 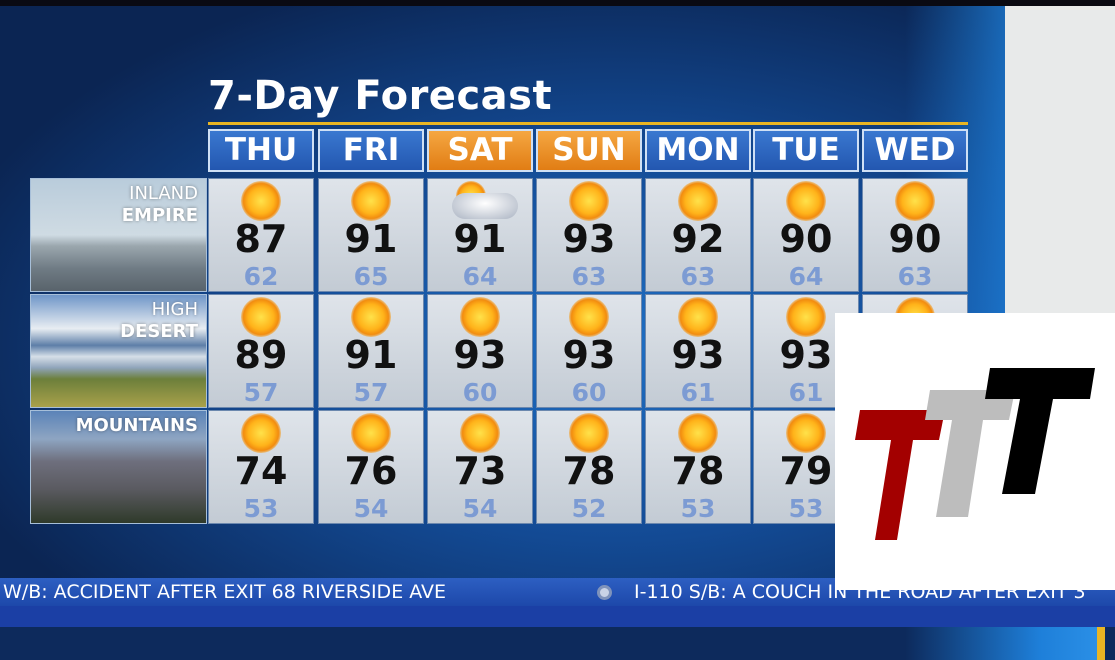 What do you see at coordinates (806, 150) in the screenshot?
I see `day-header-tue: TUE` at bounding box center [806, 150].